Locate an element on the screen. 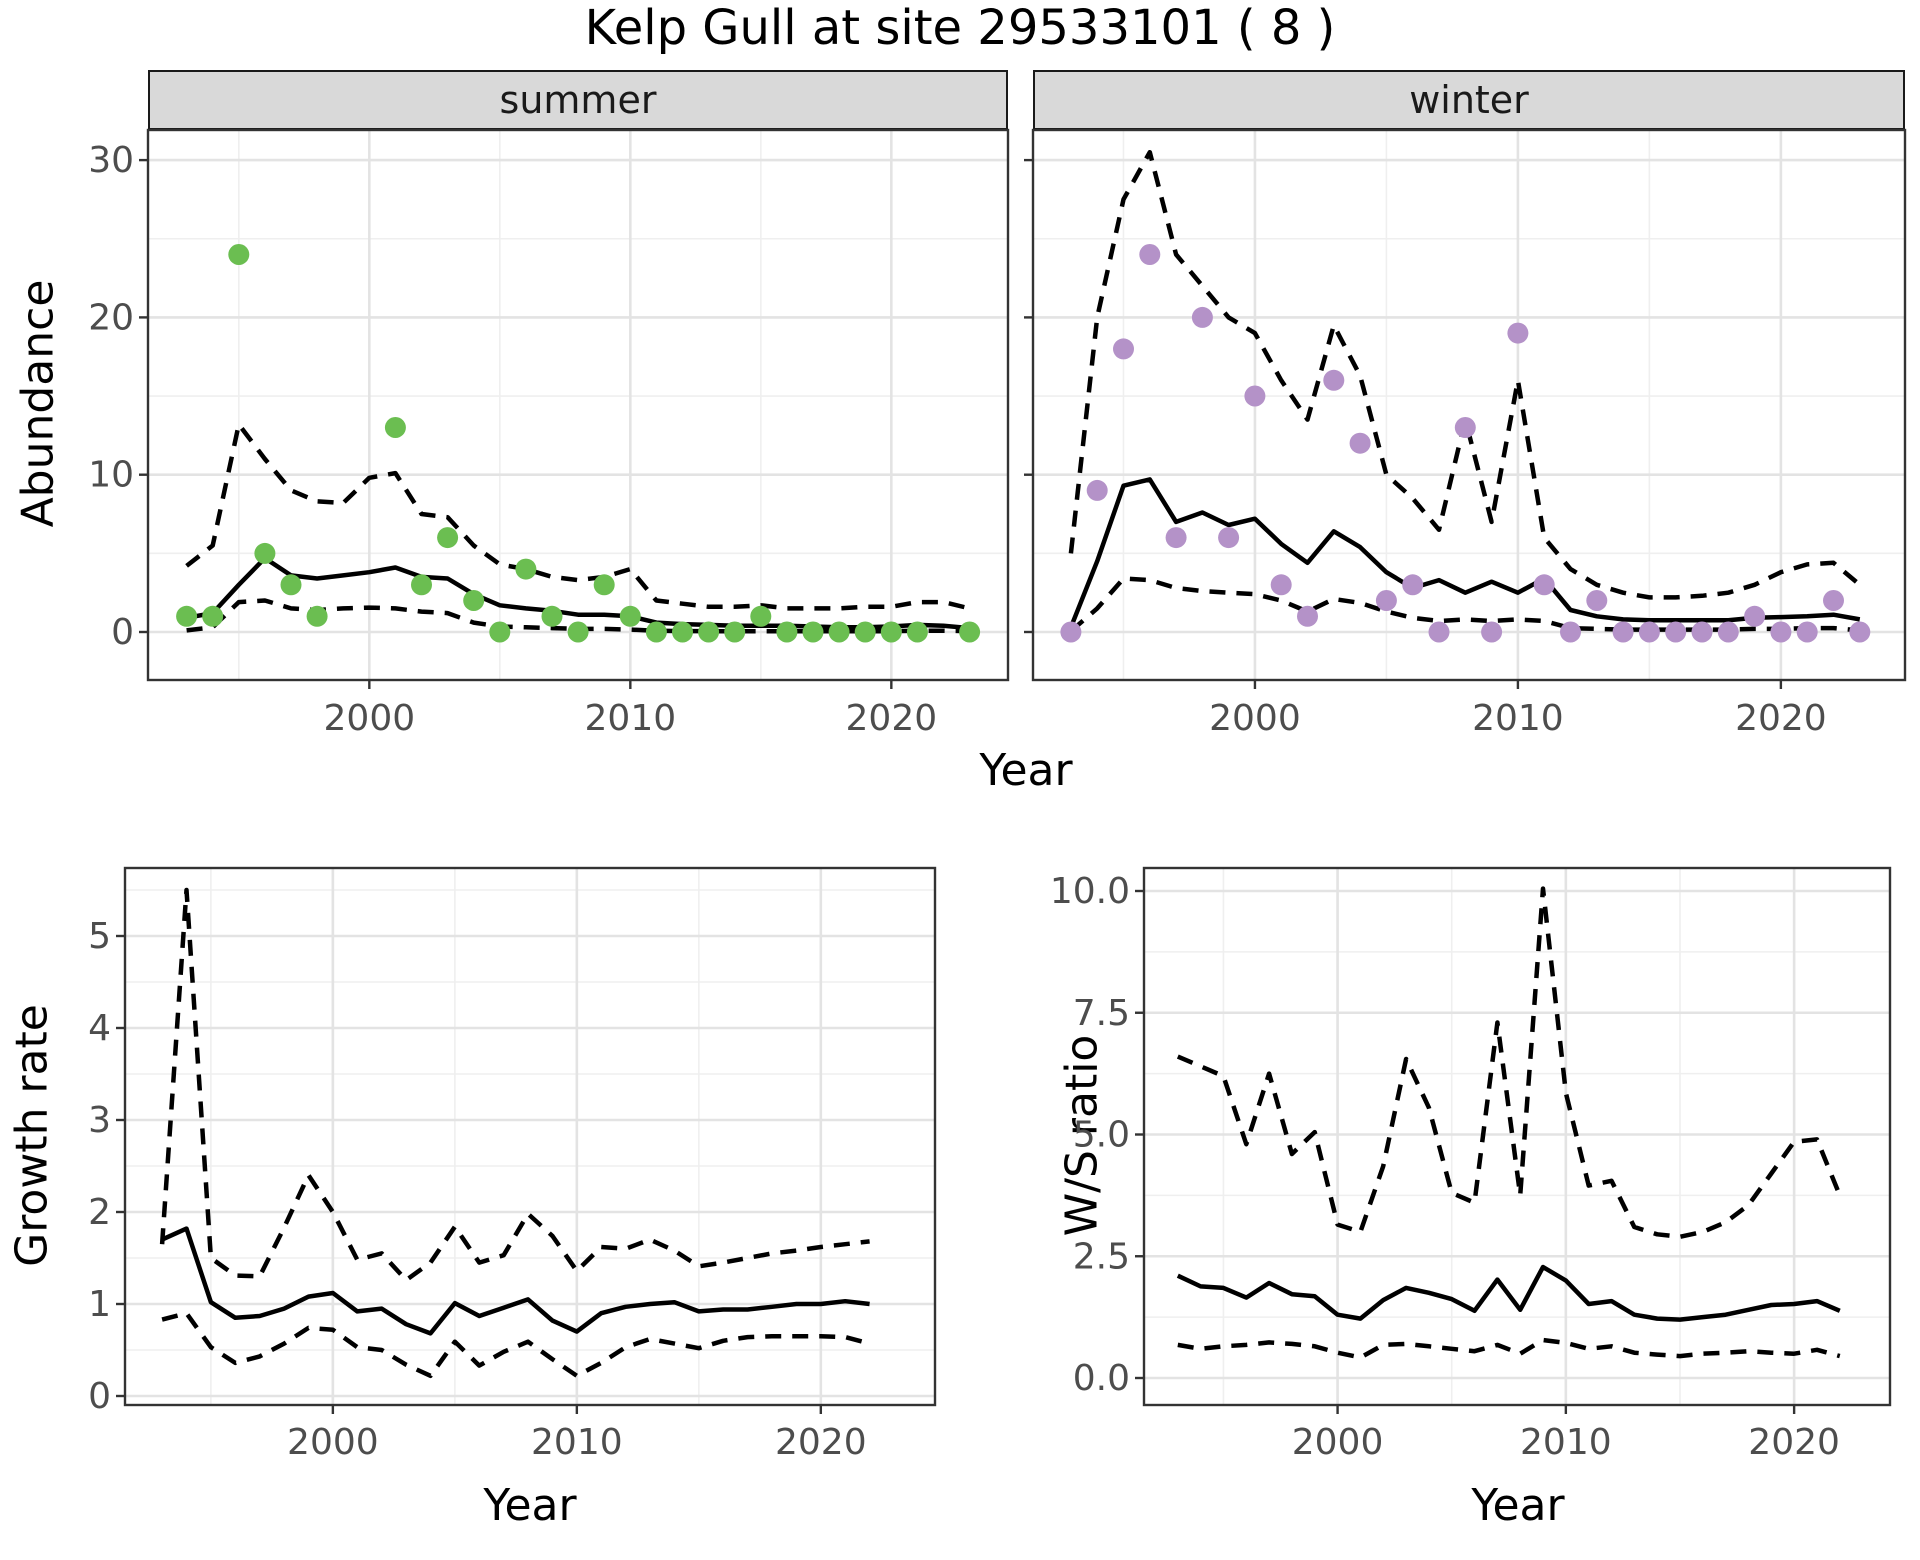 This screenshot has height=1560, width=1920. y-tick-label: 3 is located at coordinates (99, 1120).